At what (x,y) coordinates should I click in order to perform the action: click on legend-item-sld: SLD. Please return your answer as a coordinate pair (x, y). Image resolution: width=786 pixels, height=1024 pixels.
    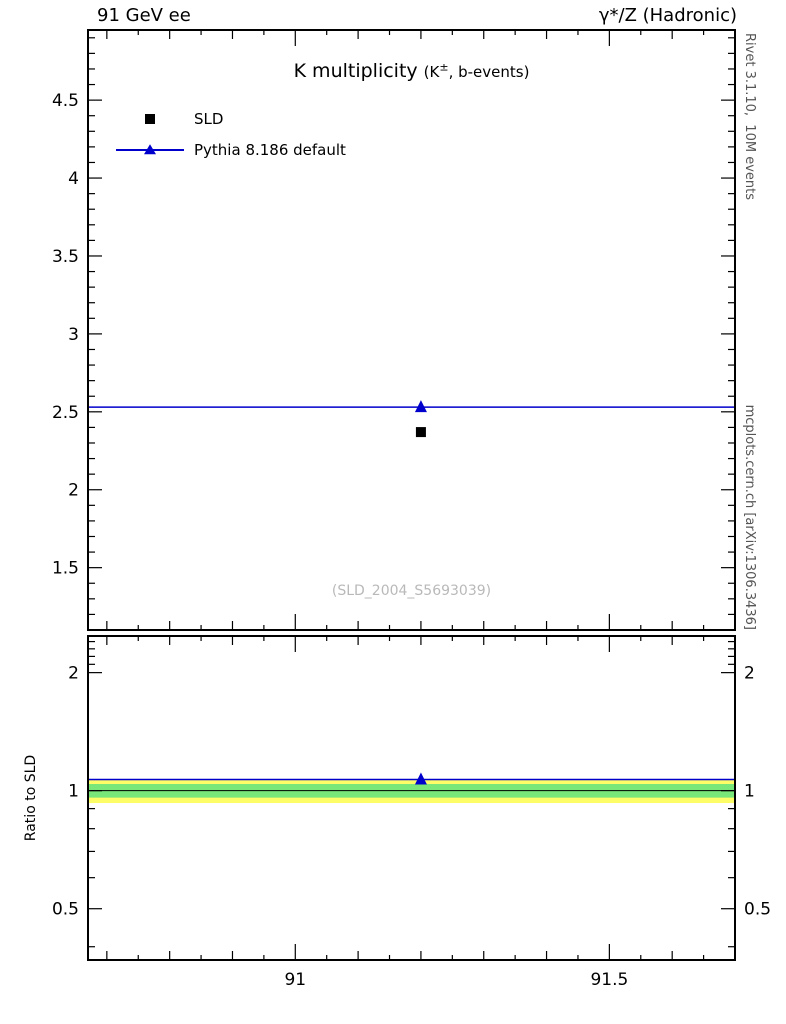
    Looking at the image, I should click on (231, 118).